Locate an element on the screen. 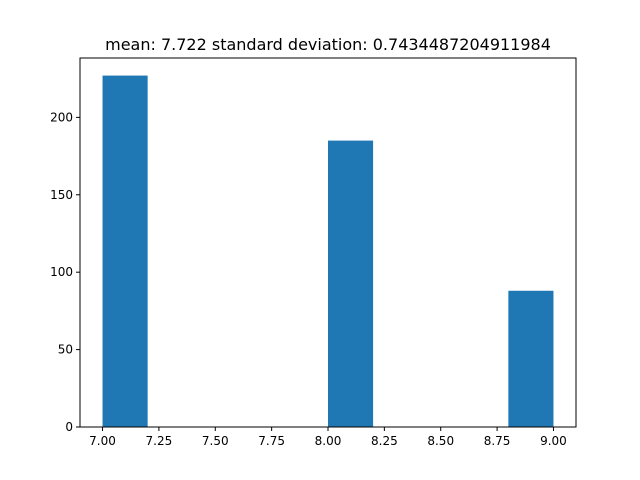 Image resolution: width=640 pixels, height=480 pixels. y-axis-ticks: 0 50 100 150 200 is located at coordinates (65, 272).